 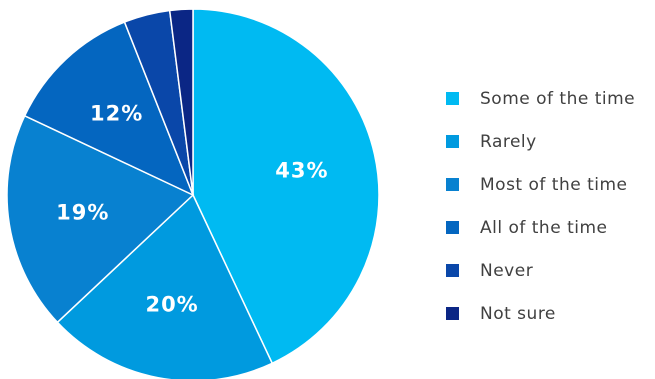 I want to click on legend-label: All of the time, so click(x=544, y=227).